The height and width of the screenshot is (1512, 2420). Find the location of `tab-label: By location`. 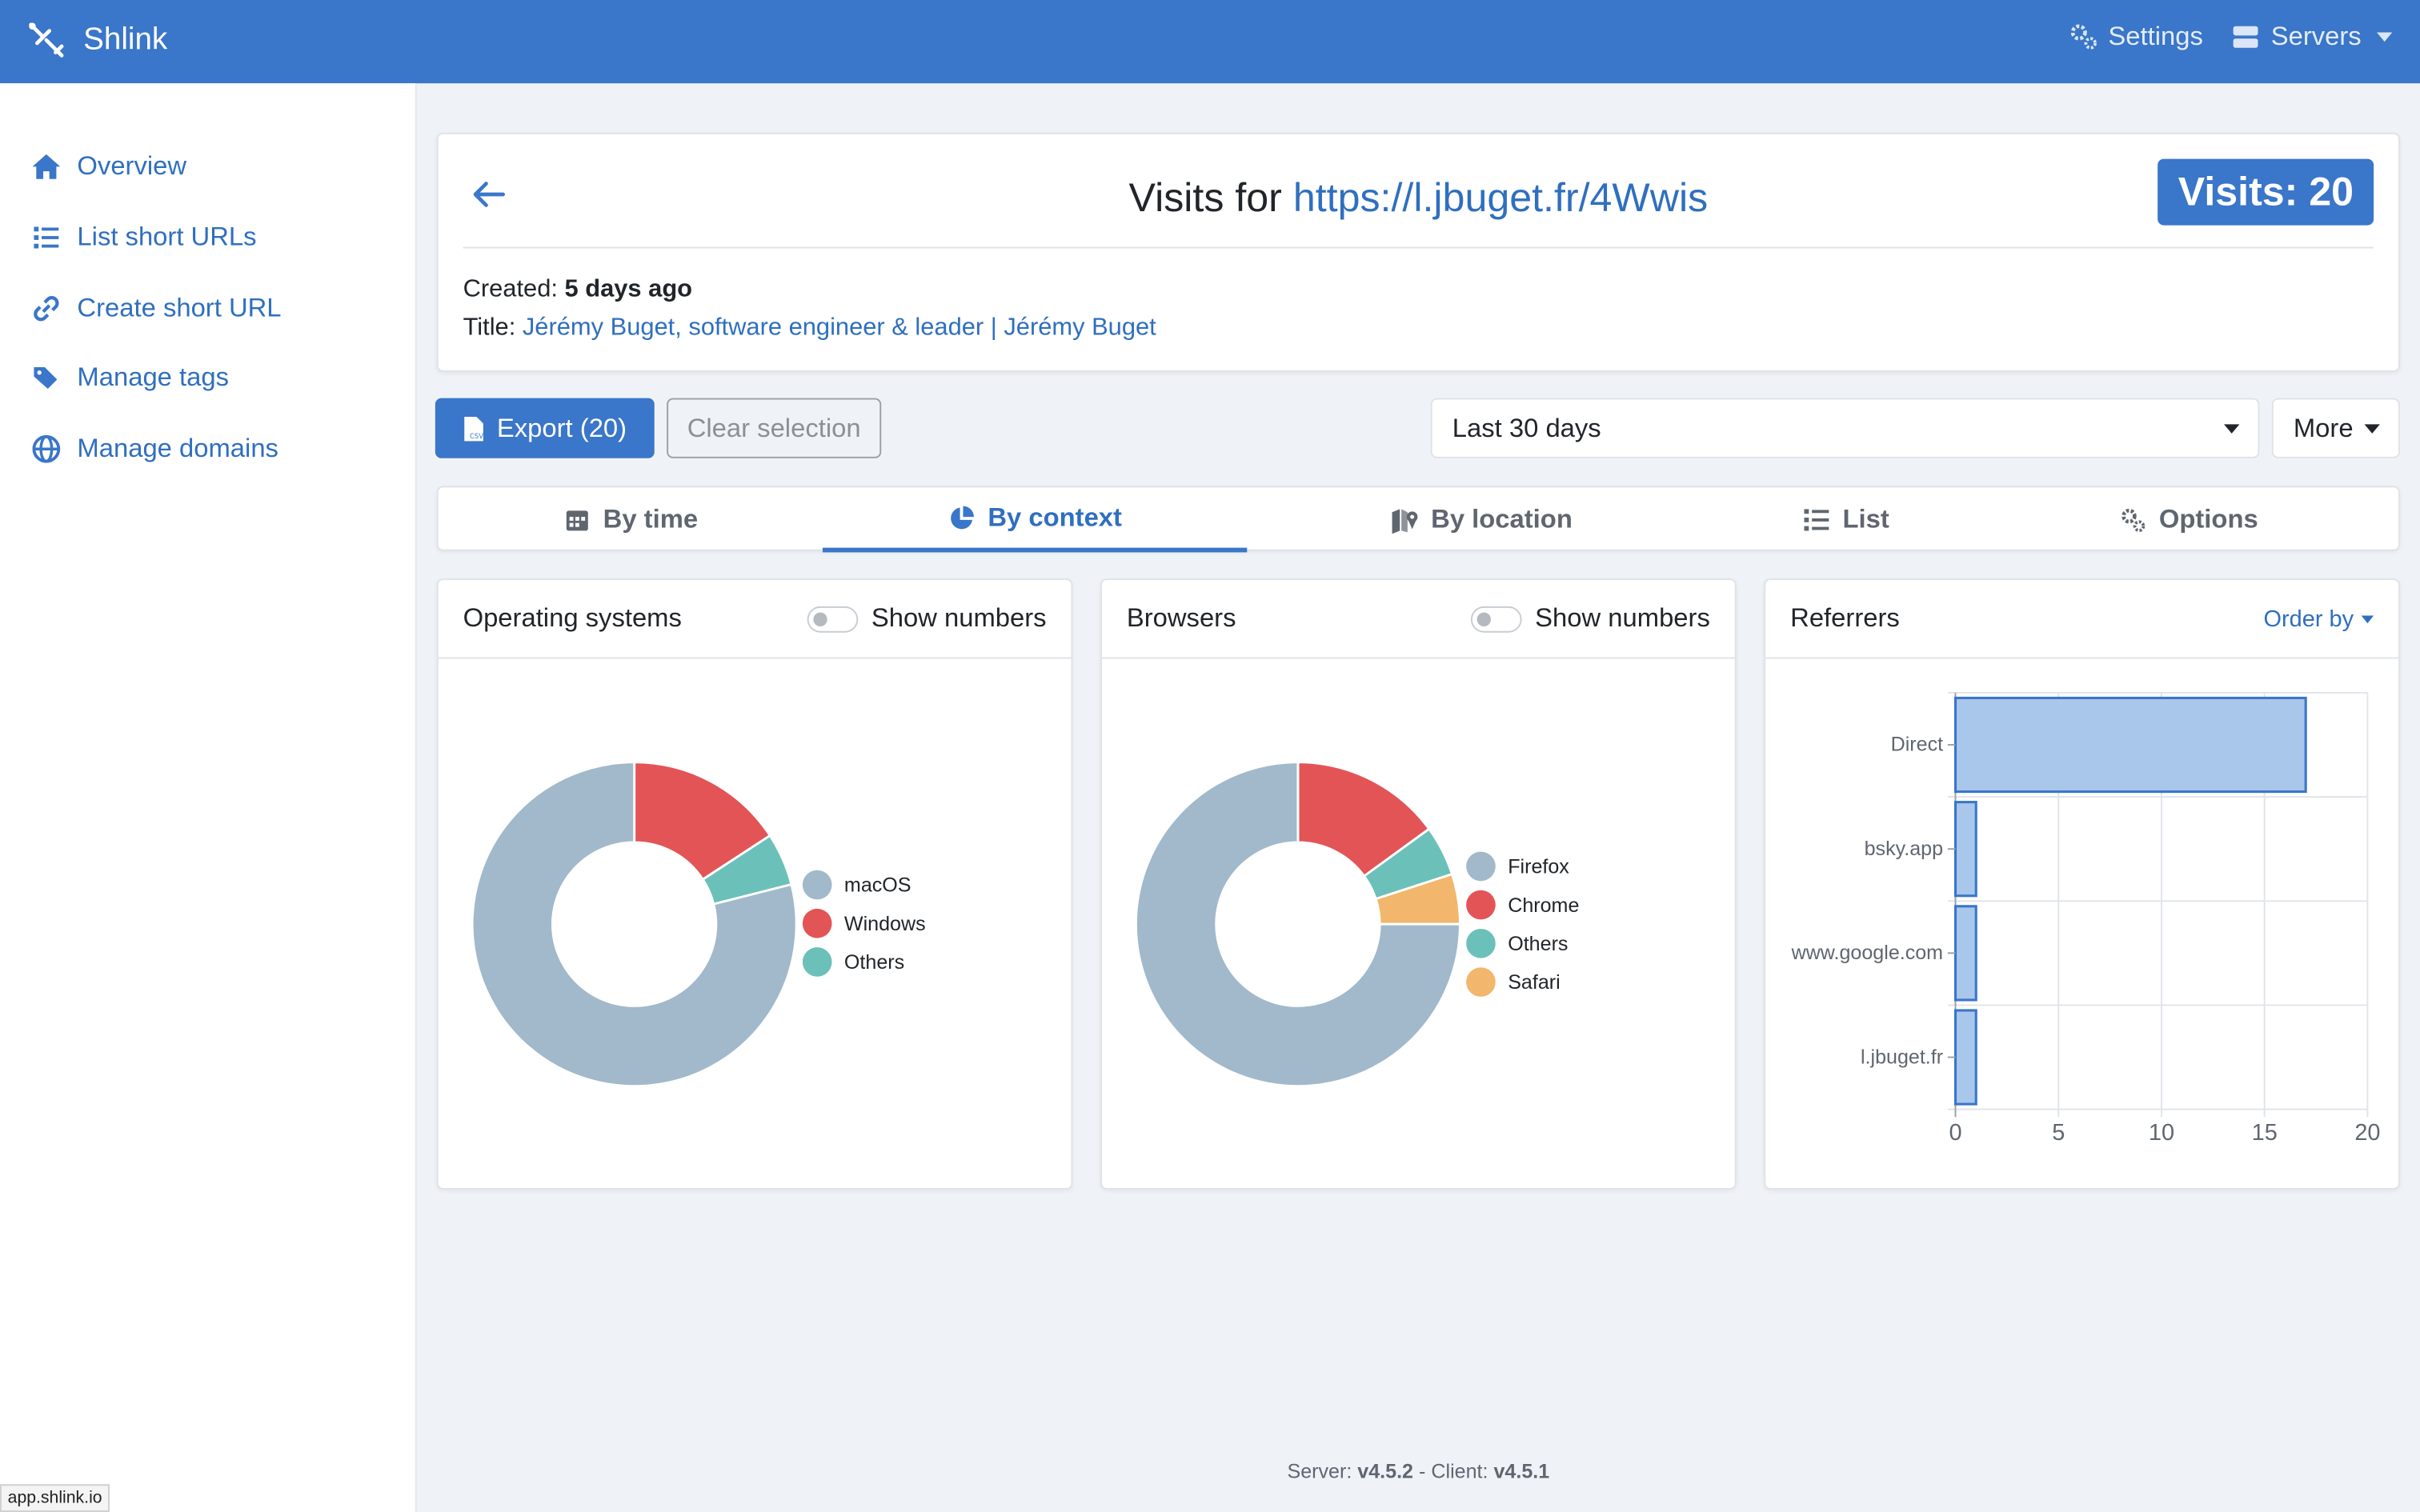

tab-label: By location is located at coordinates (1502, 519).